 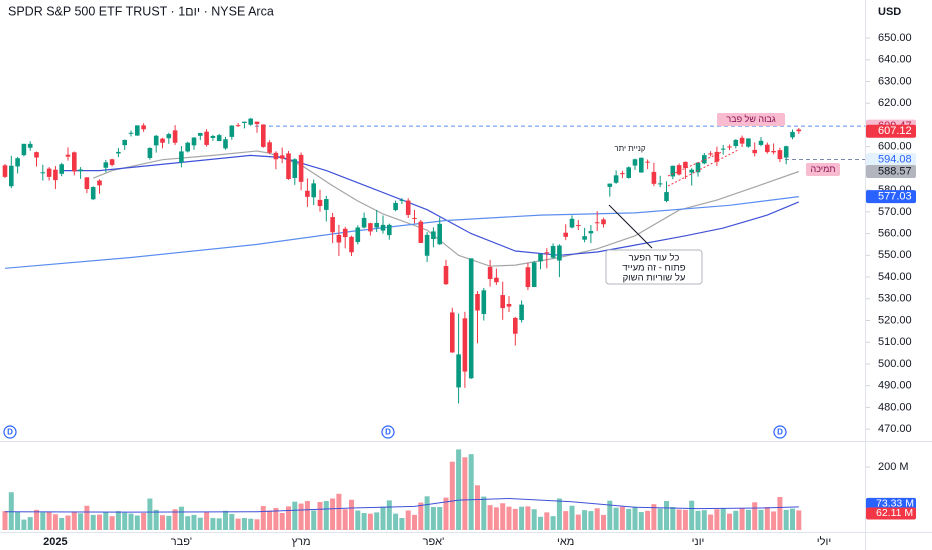 I want to click on callout-text: על שוריות השוק, so click(x=654, y=278).